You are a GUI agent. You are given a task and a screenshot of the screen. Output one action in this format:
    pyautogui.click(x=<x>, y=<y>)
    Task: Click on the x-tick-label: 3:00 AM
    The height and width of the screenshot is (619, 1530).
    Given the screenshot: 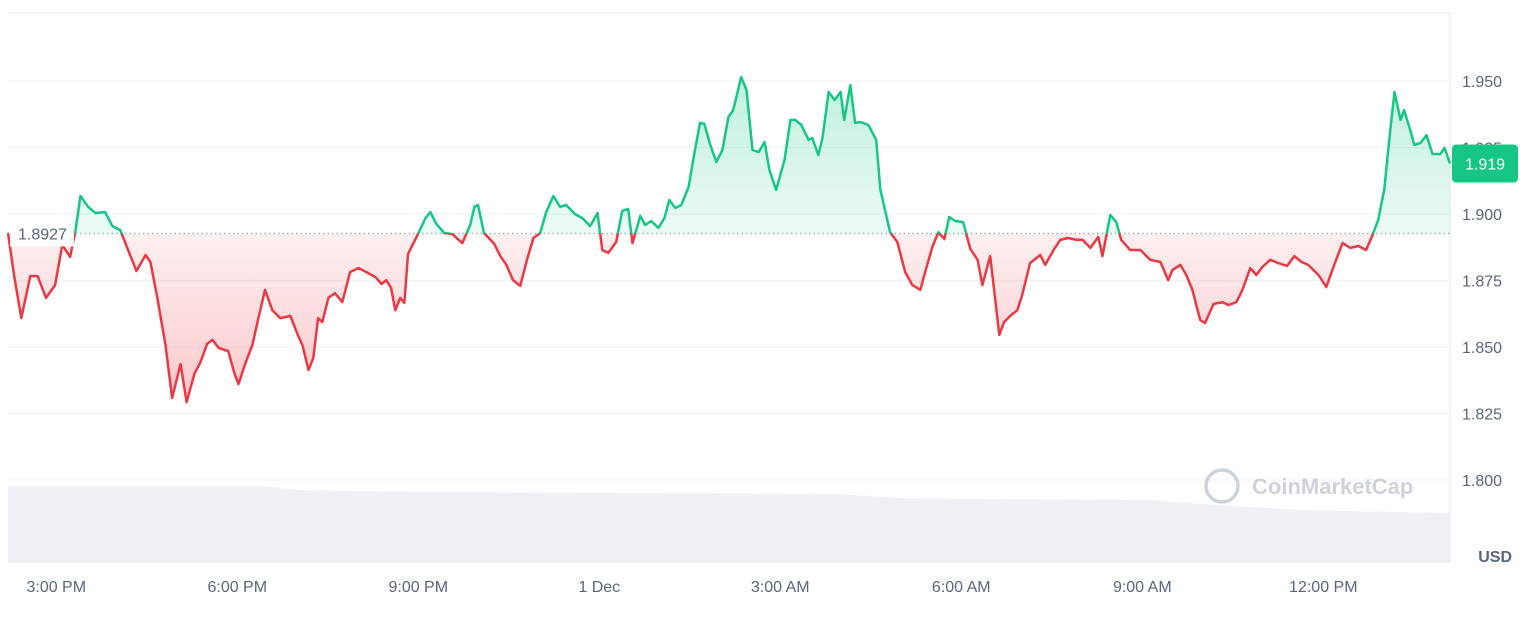 What is the action you would take?
    pyautogui.click(x=780, y=587)
    